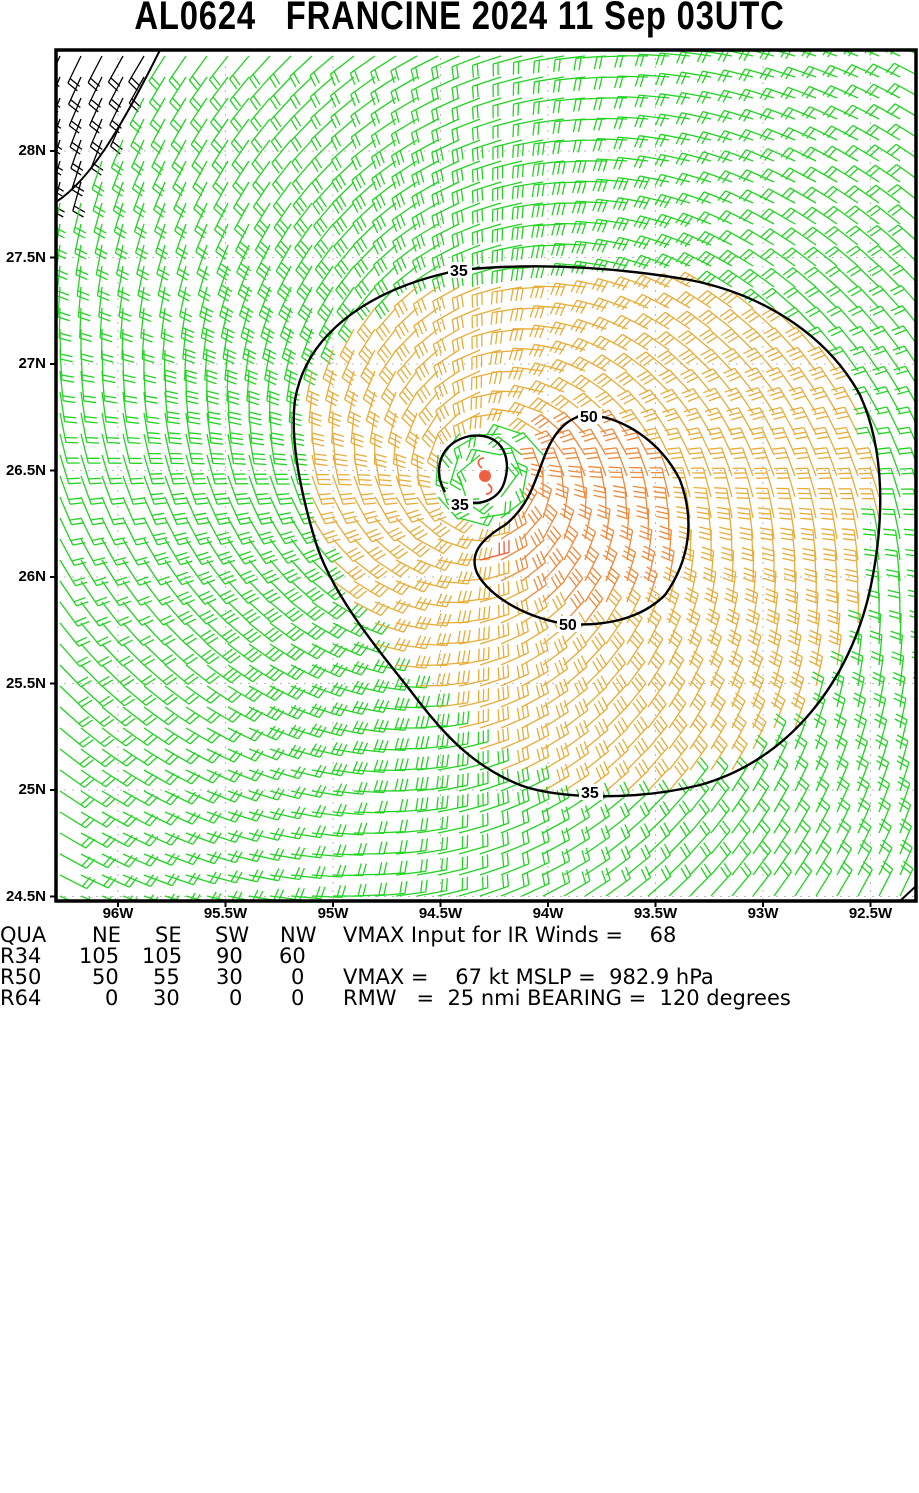  What do you see at coordinates (232, 935) in the screenshot?
I see `col-header-sw: SW` at bounding box center [232, 935].